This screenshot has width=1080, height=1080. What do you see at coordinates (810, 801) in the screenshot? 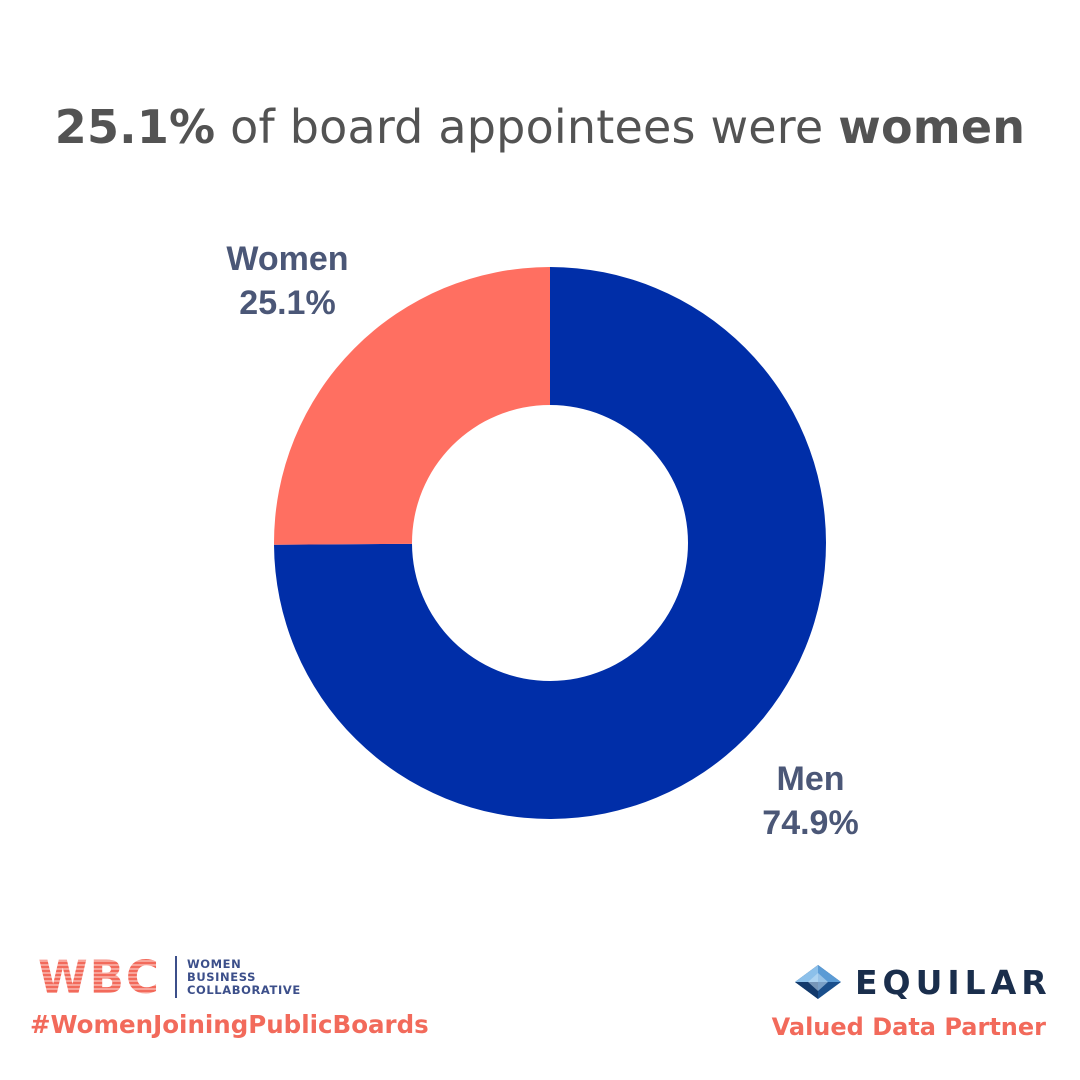
I see `men-slice-label: Men 74.9%` at bounding box center [810, 801].